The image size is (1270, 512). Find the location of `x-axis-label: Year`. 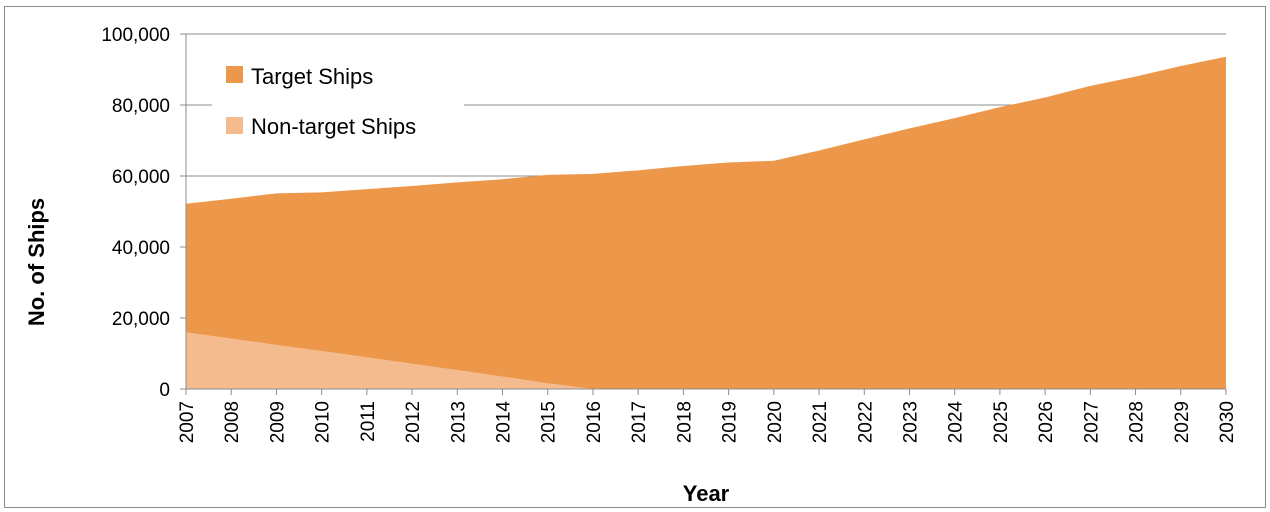

x-axis-label: Year is located at coordinates (706, 493).